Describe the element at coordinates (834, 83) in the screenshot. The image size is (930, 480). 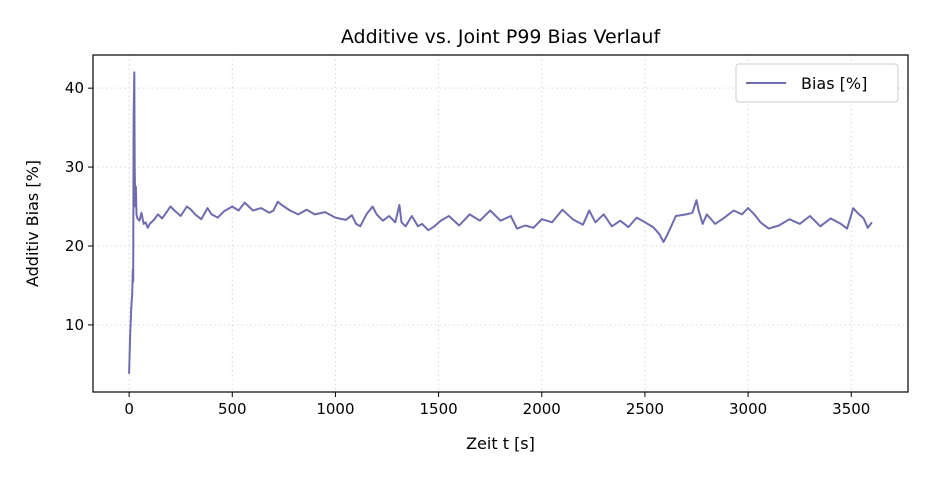
I see `legend-label: Bias [%]` at that location.